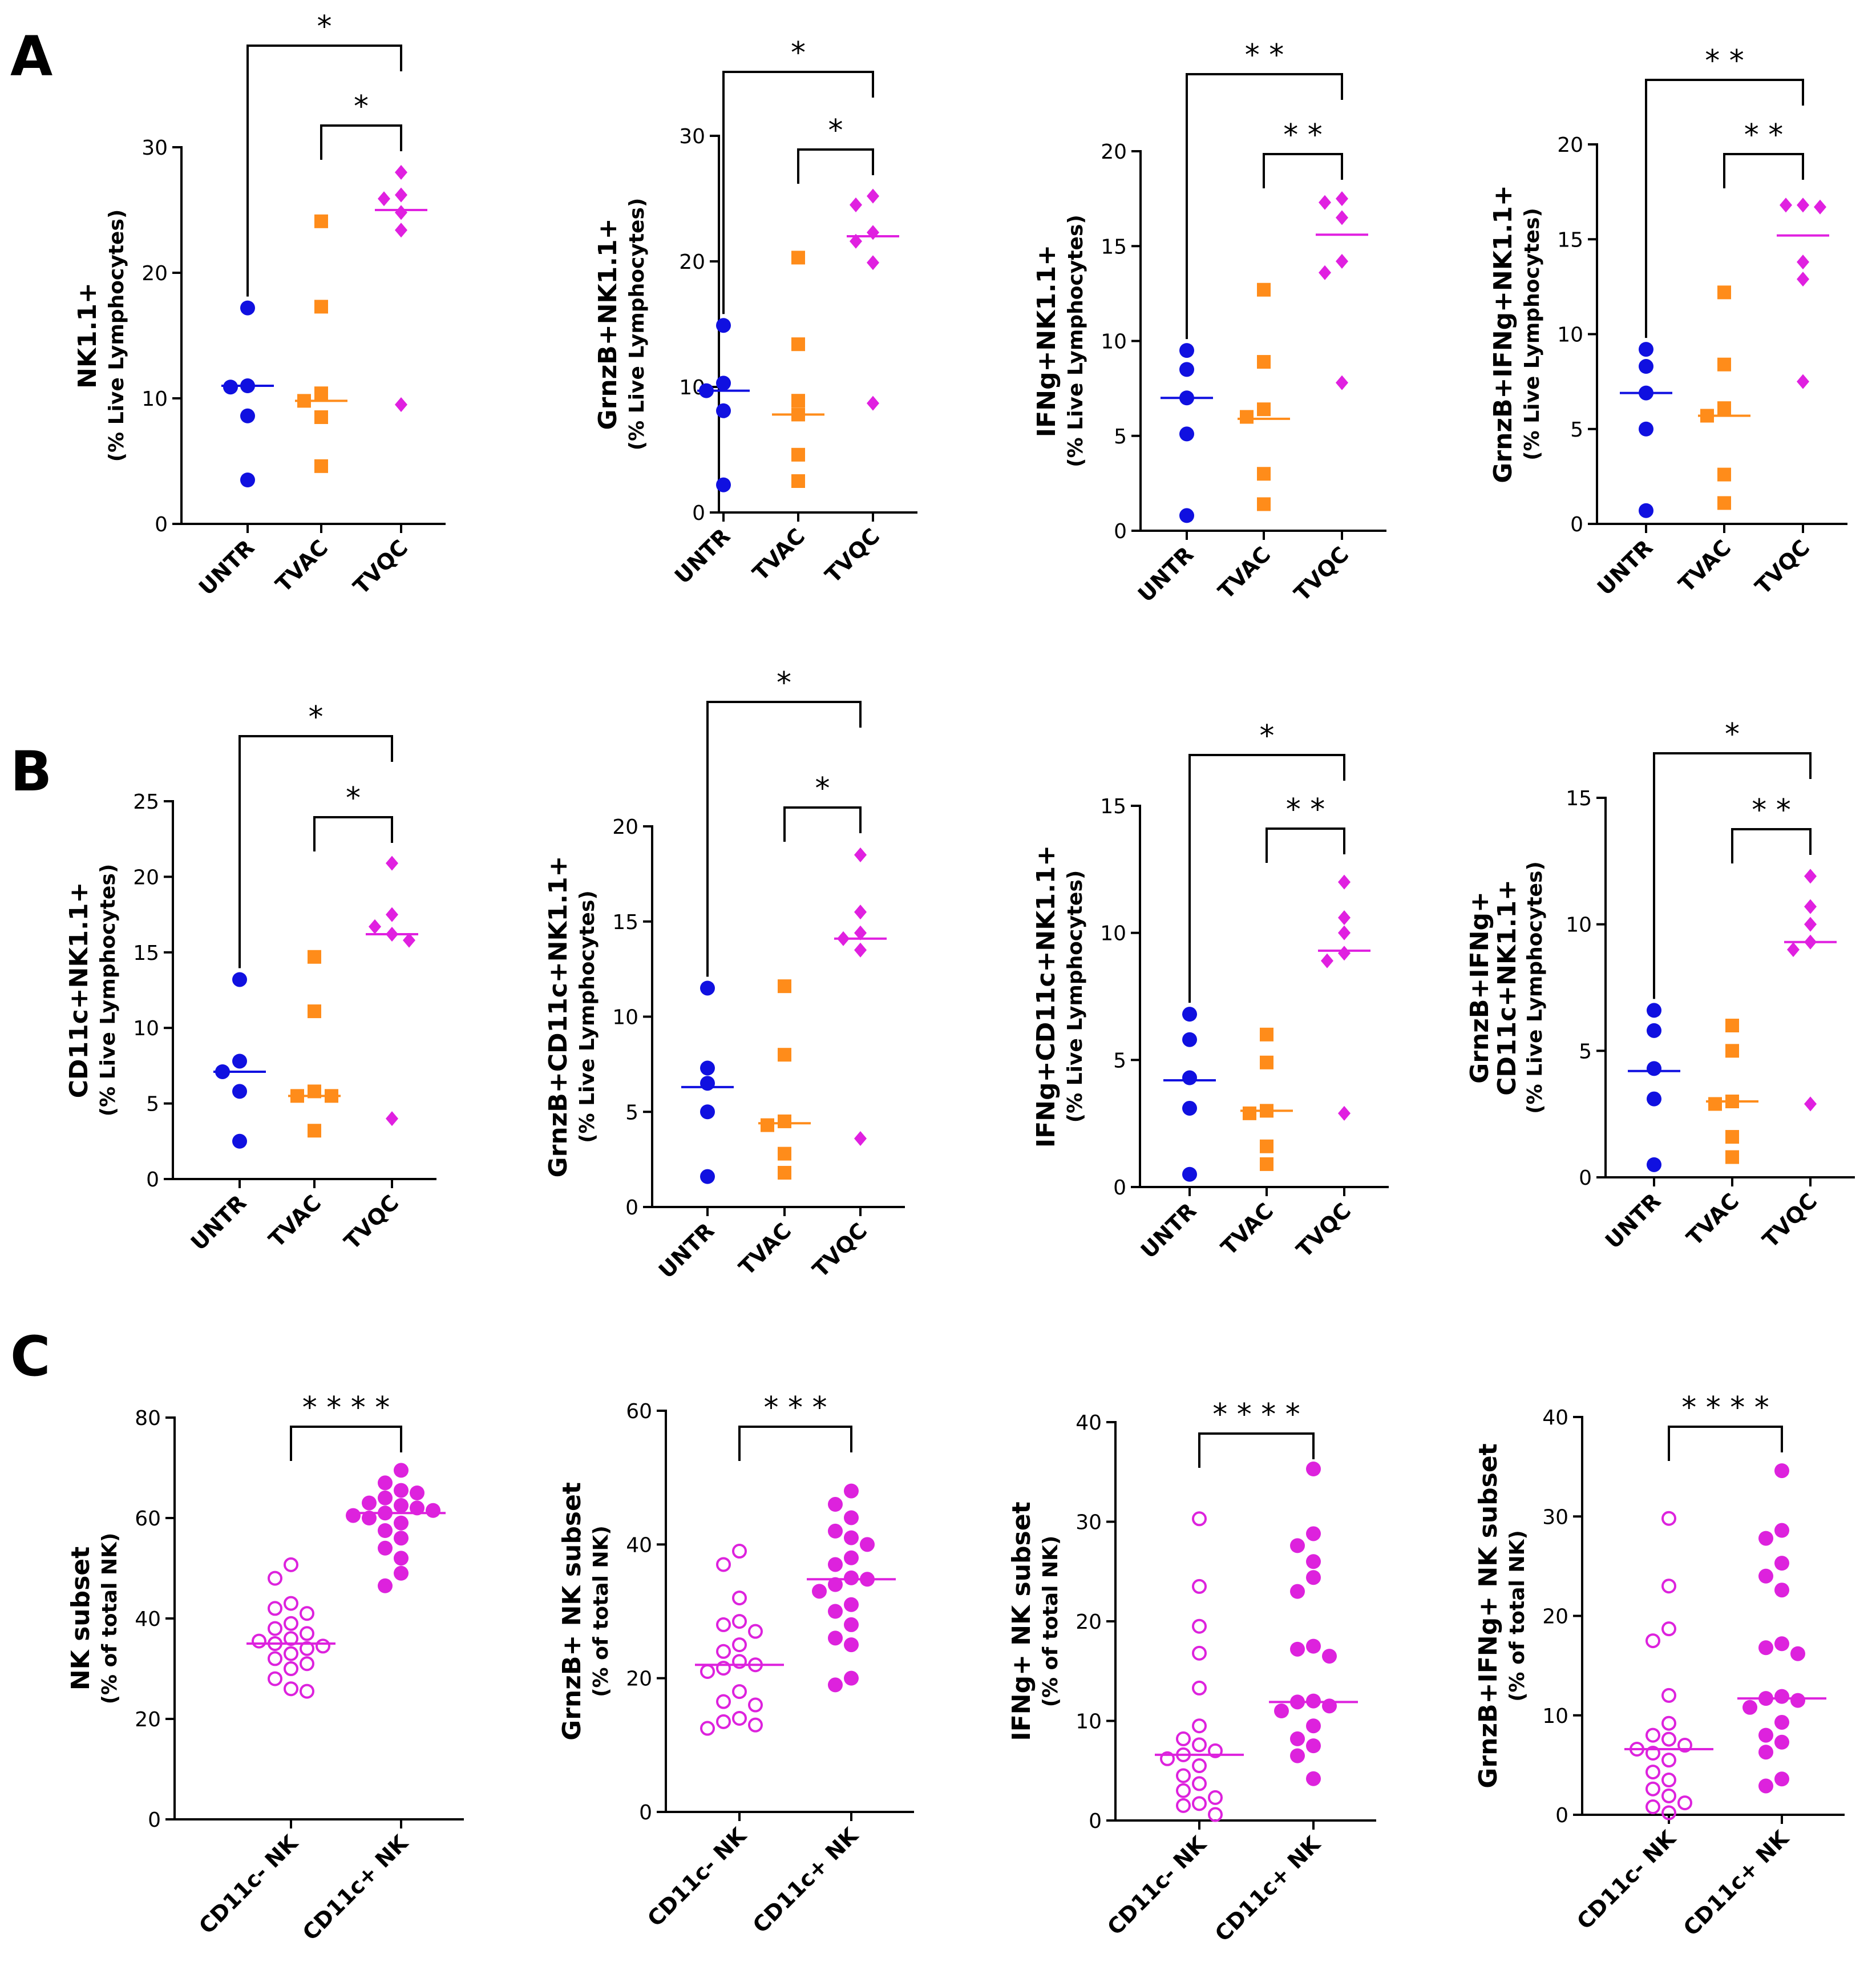  What do you see at coordinates (31, 772) in the screenshot?
I see `panel-label-b: B` at bounding box center [31, 772].